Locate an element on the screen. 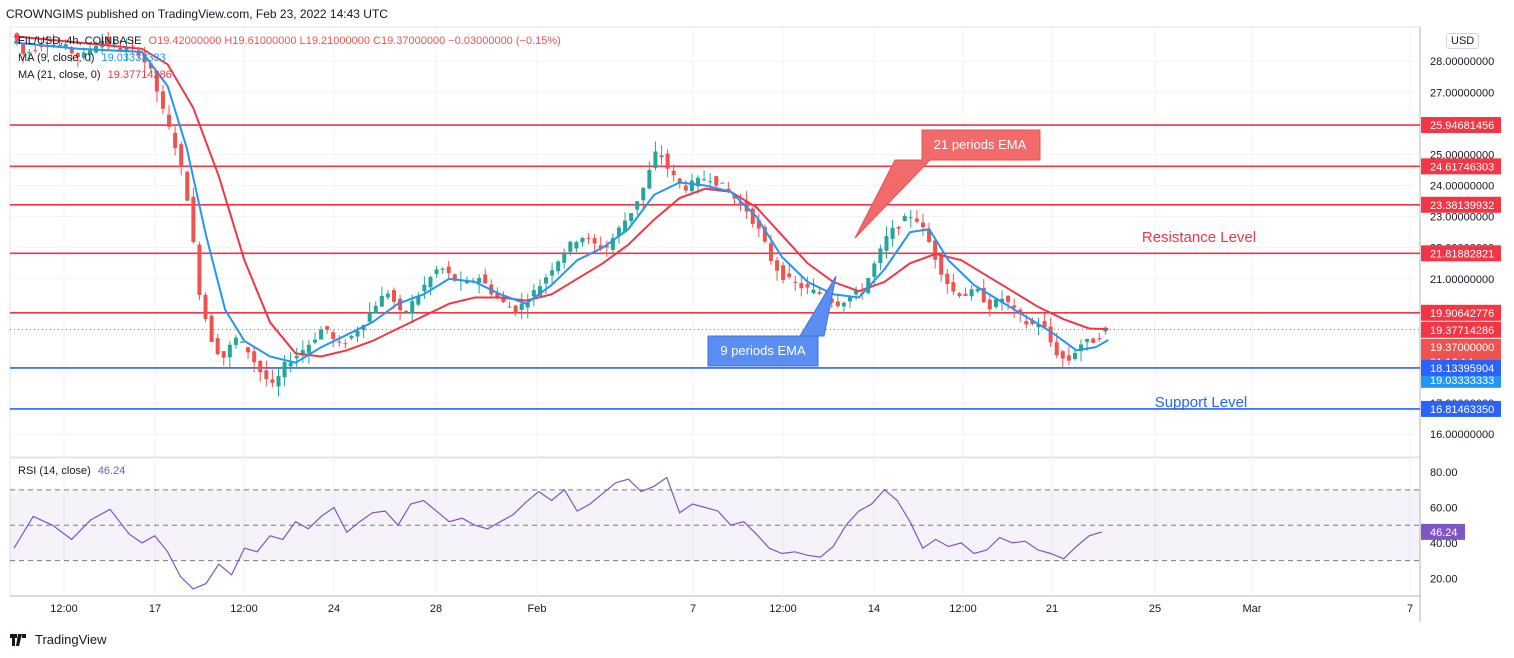 The width and height of the screenshot is (1514, 658). ma9-legend: MA (9, close, 0) 19.03333333 is located at coordinates (94, 58).